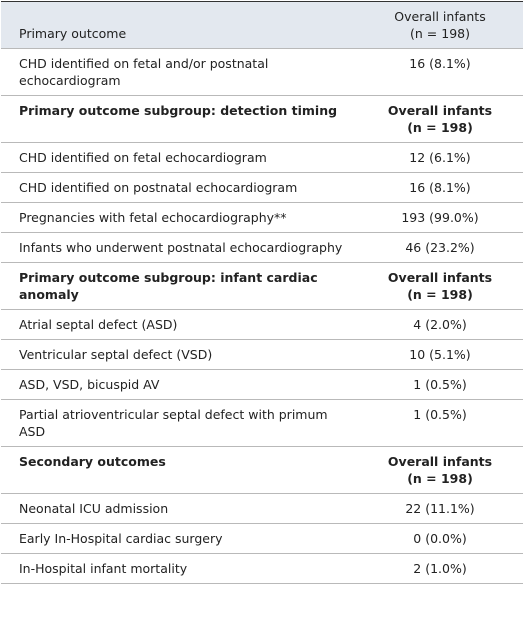 This screenshot has height=626, width=524. I want to click on row-label: Atrial septal defect (ASD), so click(179, 324).